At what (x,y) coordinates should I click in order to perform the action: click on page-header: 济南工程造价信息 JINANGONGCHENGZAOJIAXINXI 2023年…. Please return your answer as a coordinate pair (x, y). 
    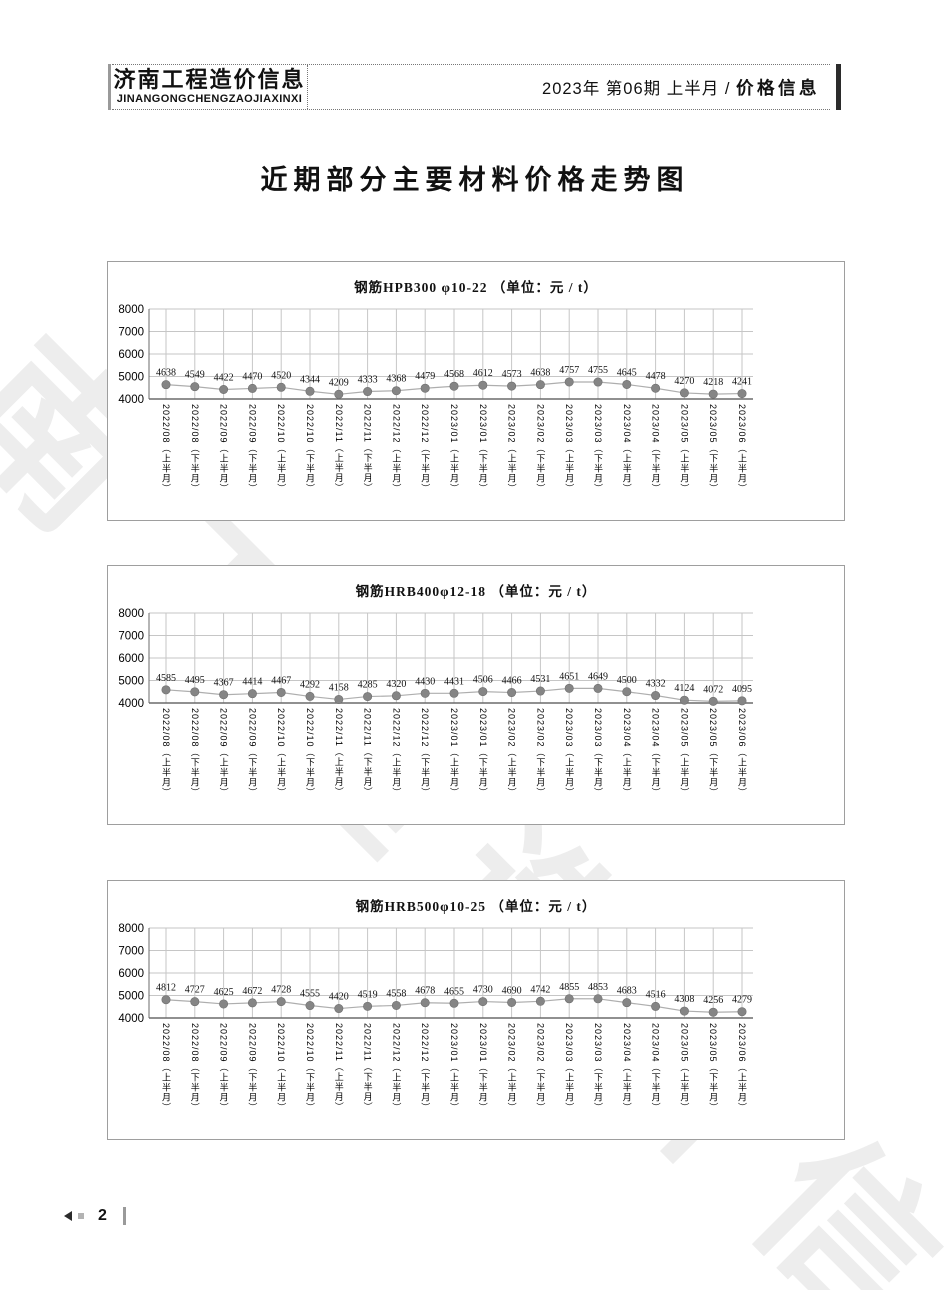
    Looking at the image, I should click on (474, 87).